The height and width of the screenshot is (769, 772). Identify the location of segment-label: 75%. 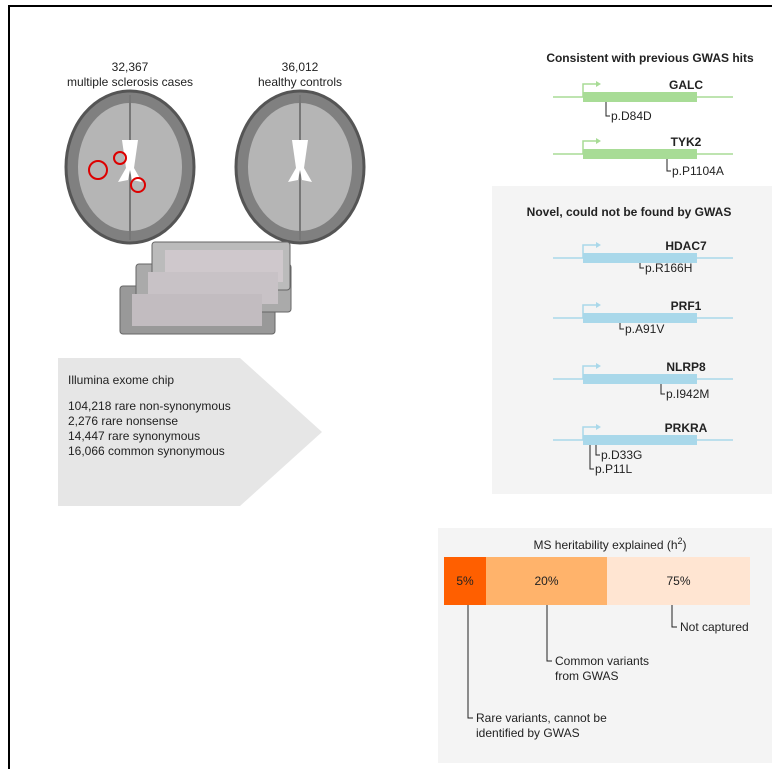
(678, 581).